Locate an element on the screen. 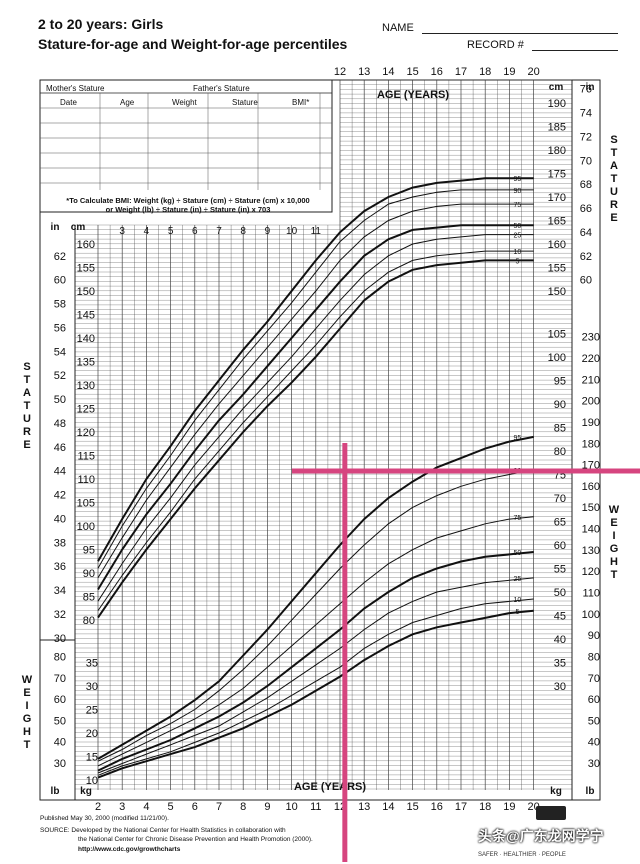  cdc-logo-icon is located at coordinates (551, 813).